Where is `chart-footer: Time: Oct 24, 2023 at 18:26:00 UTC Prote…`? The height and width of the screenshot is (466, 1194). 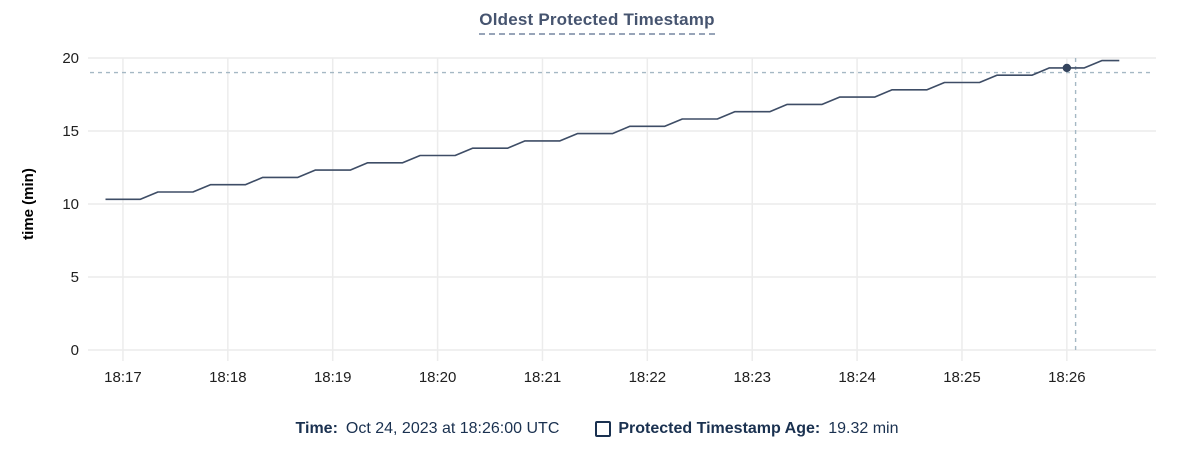
chart-footer: Time: Oct 24, 2023 at 18:26:00 UTC Prote… is located at coordinates (597, 429).